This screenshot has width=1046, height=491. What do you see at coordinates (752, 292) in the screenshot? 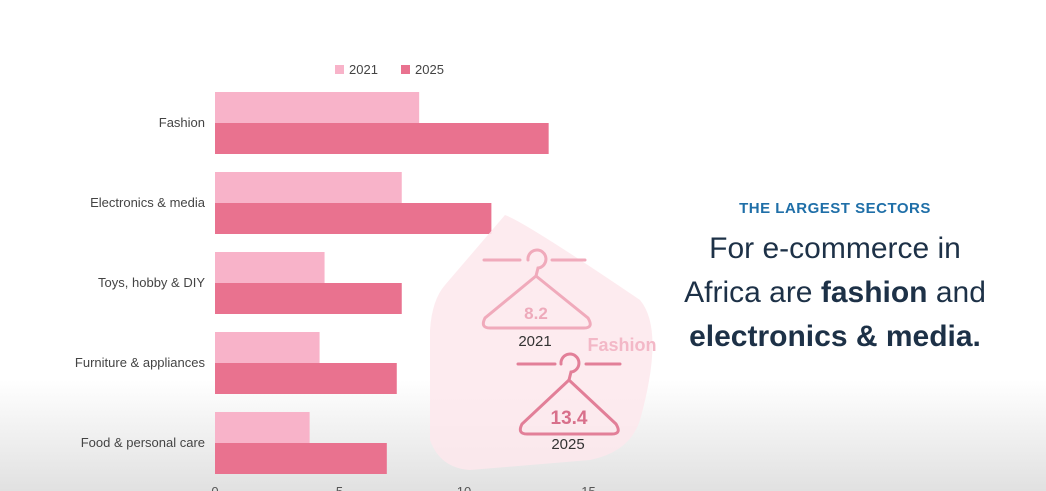
I see `headline-line2-prefix: Africa are` at bounding box center [752, 292].